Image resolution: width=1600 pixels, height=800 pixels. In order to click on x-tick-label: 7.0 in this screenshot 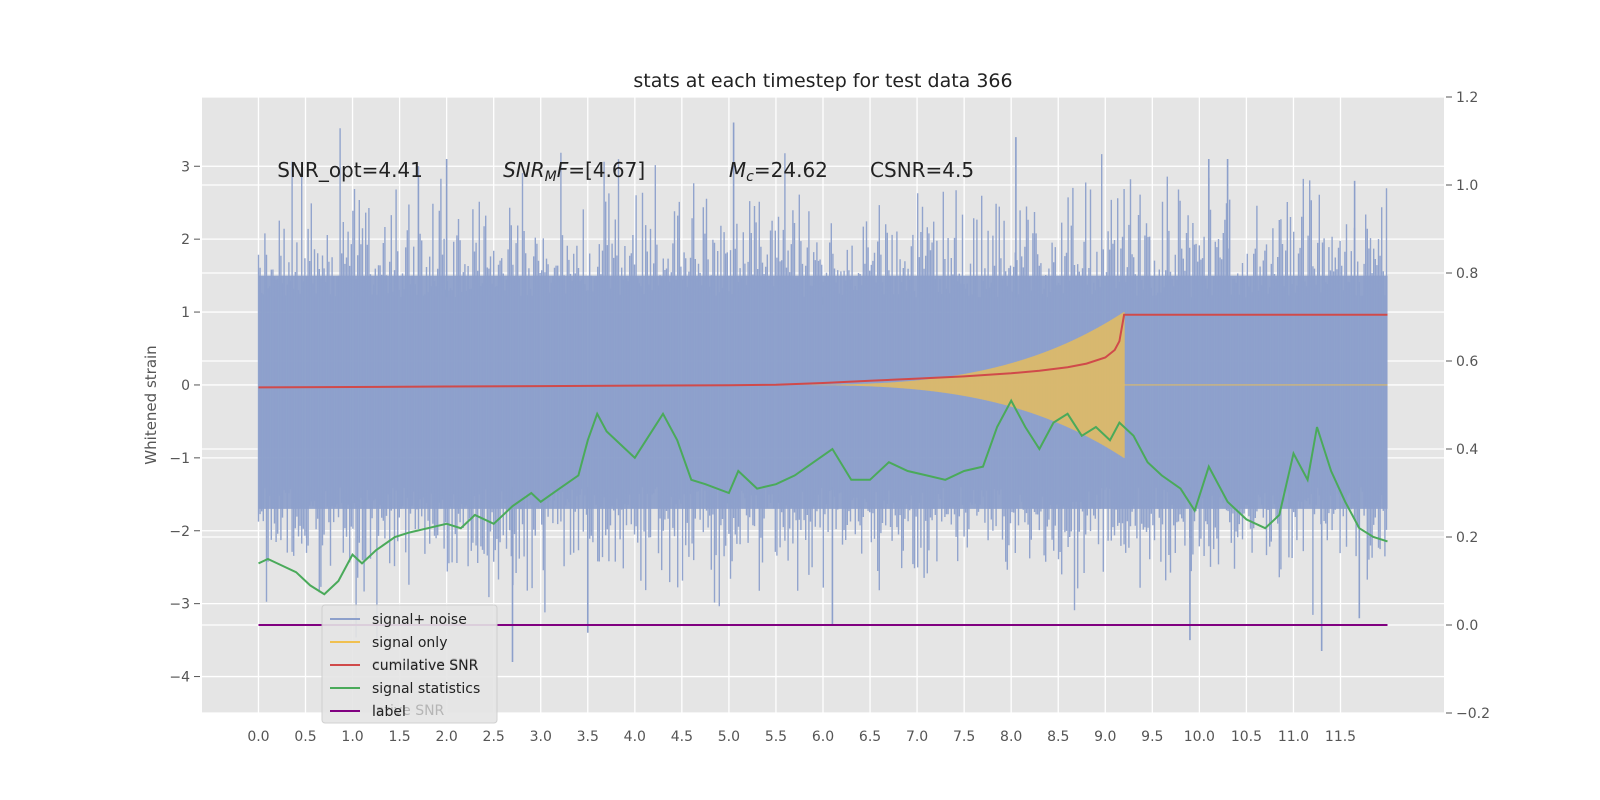, I will do `click(917, 737)`.